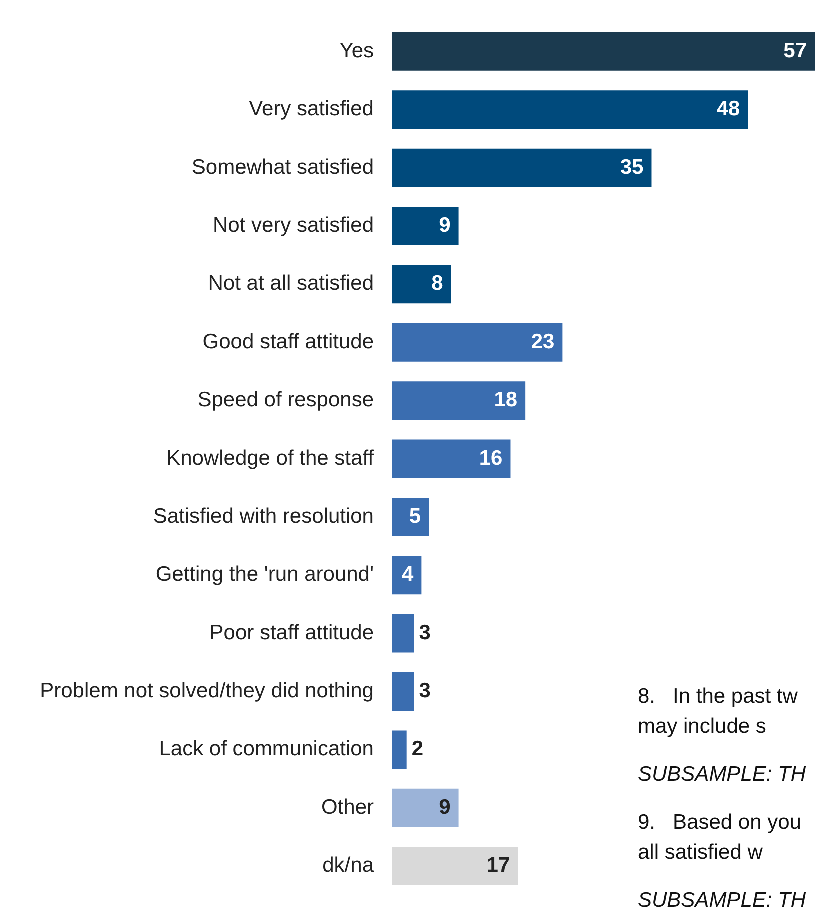  What do you see at coordinates (348, 866) in the screenshot?
I see `y-tick-label: dk/na` at bounding box center [348, 866].